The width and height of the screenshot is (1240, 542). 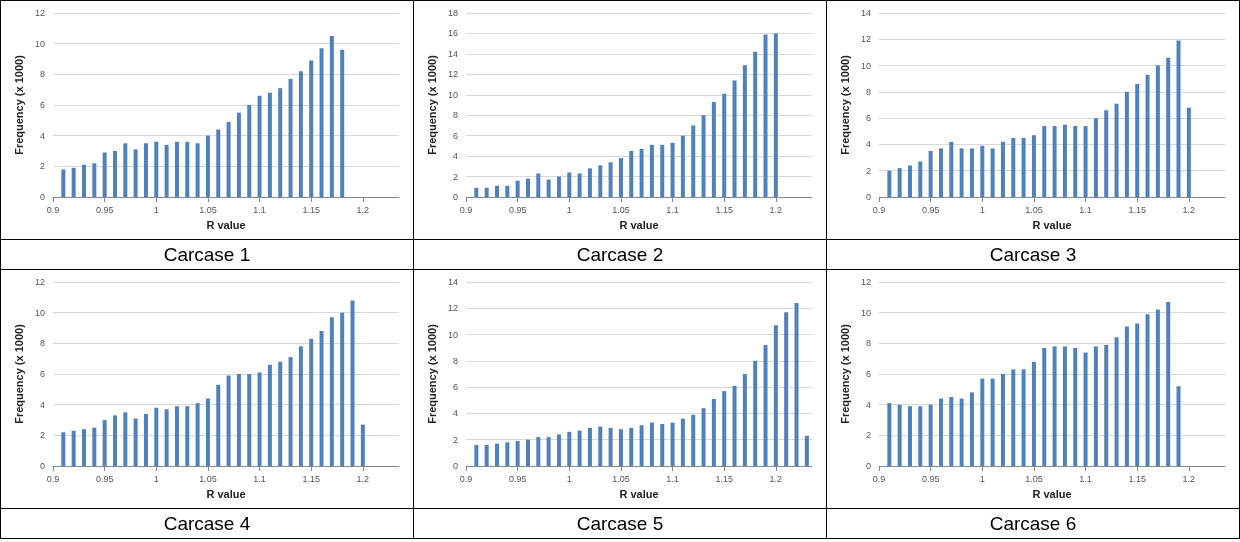 I want to click on y-tick-label: 2, so click(x=455, y=176).